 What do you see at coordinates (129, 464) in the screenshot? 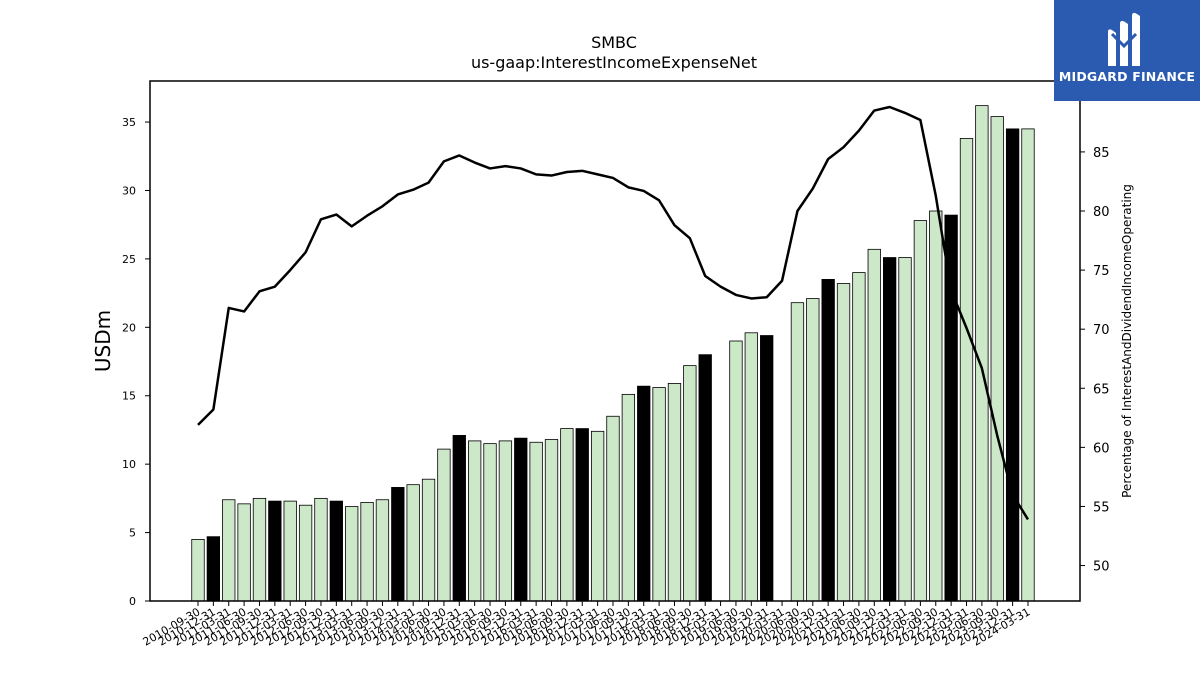
I see `y-tick-label: 10` at bounding box center [129, 464].